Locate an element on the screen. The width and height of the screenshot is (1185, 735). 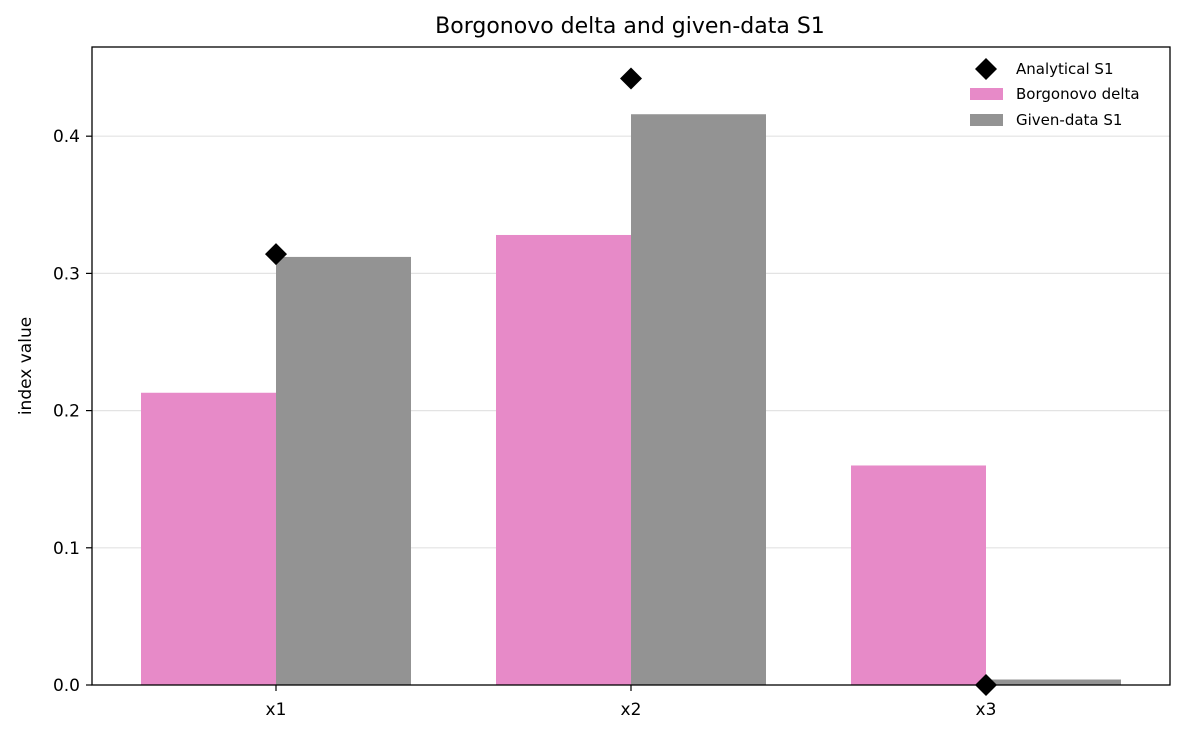
legend-entry-borgonovo: Borgonovo delta is located at coordinates (1055, 94).